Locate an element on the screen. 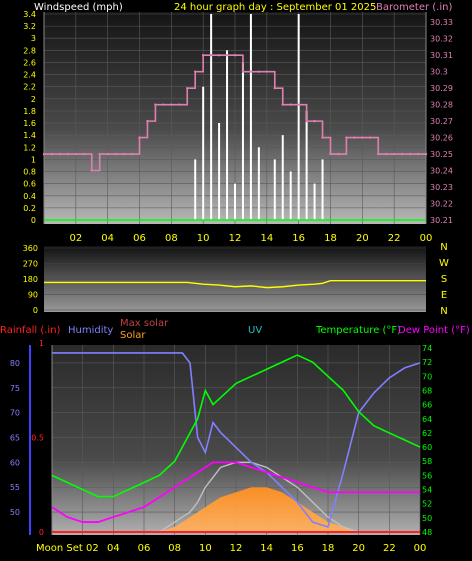  wind-x-tick-label: 20 is located at coordinates (362, 238).